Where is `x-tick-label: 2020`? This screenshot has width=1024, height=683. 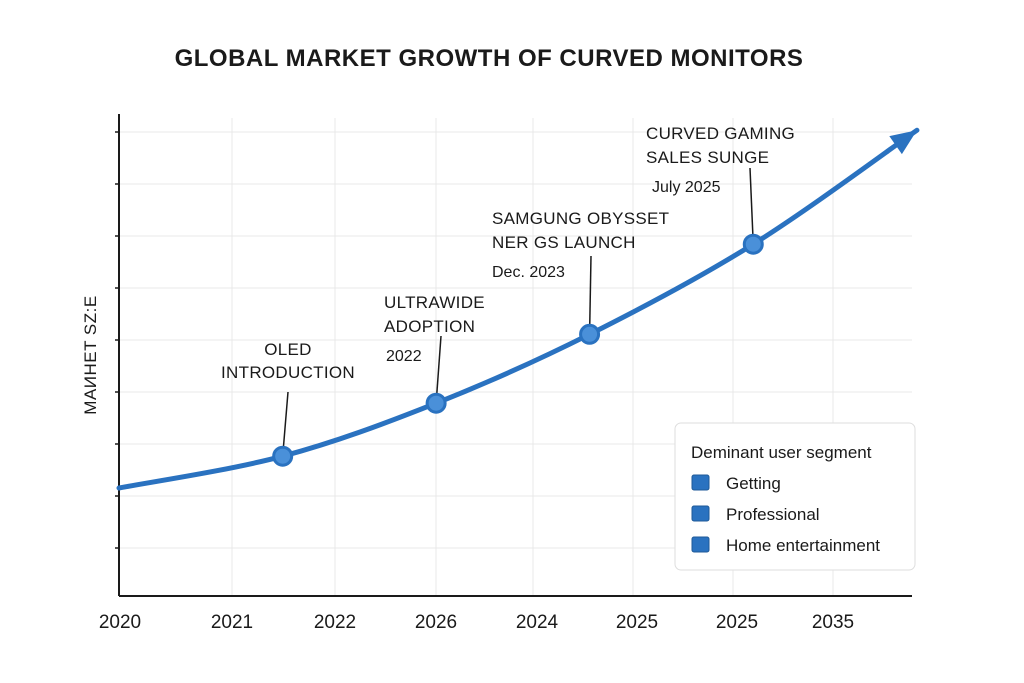 x-tick-label: 2020 is located at coordinates (120, 622).